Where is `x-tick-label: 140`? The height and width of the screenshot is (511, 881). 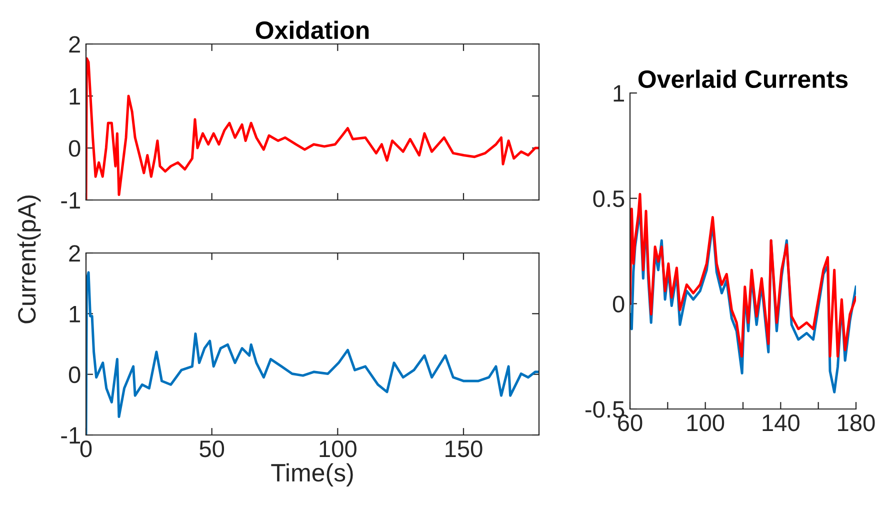 x-tick-label: 140 is located at coordinates (781, 423).